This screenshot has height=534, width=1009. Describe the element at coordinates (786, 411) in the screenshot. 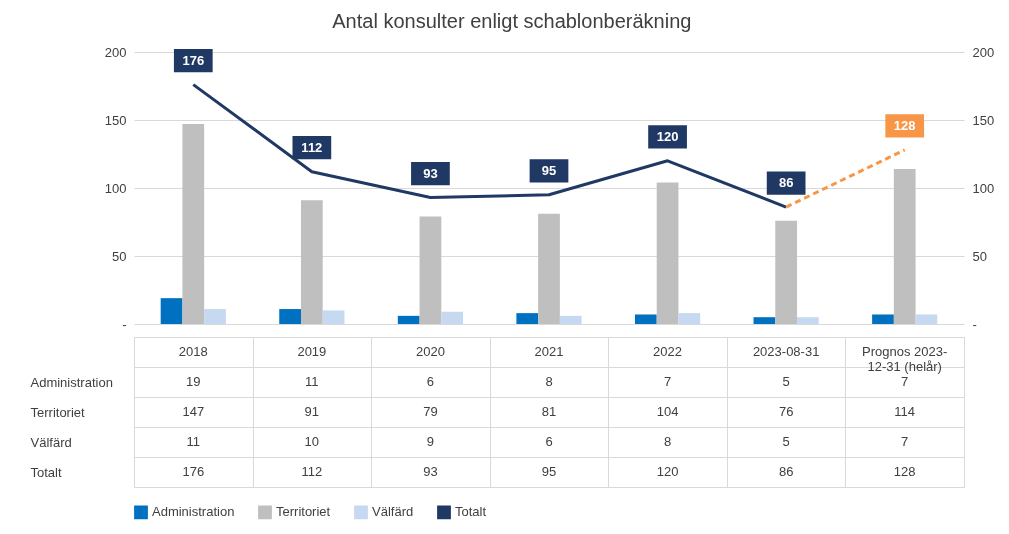

I see `data-label: 76` at that location.